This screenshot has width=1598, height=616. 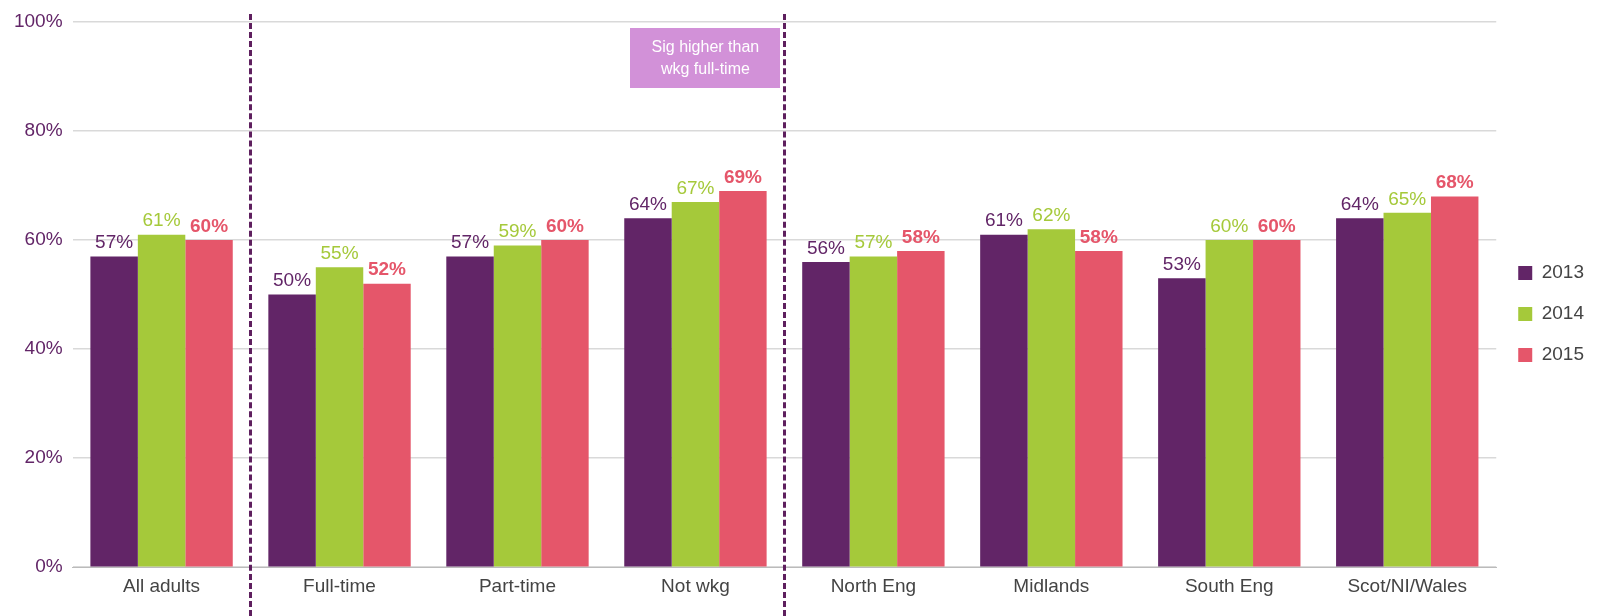 I want to click on y-tick-label: 40%, so click(x=43, y=348).